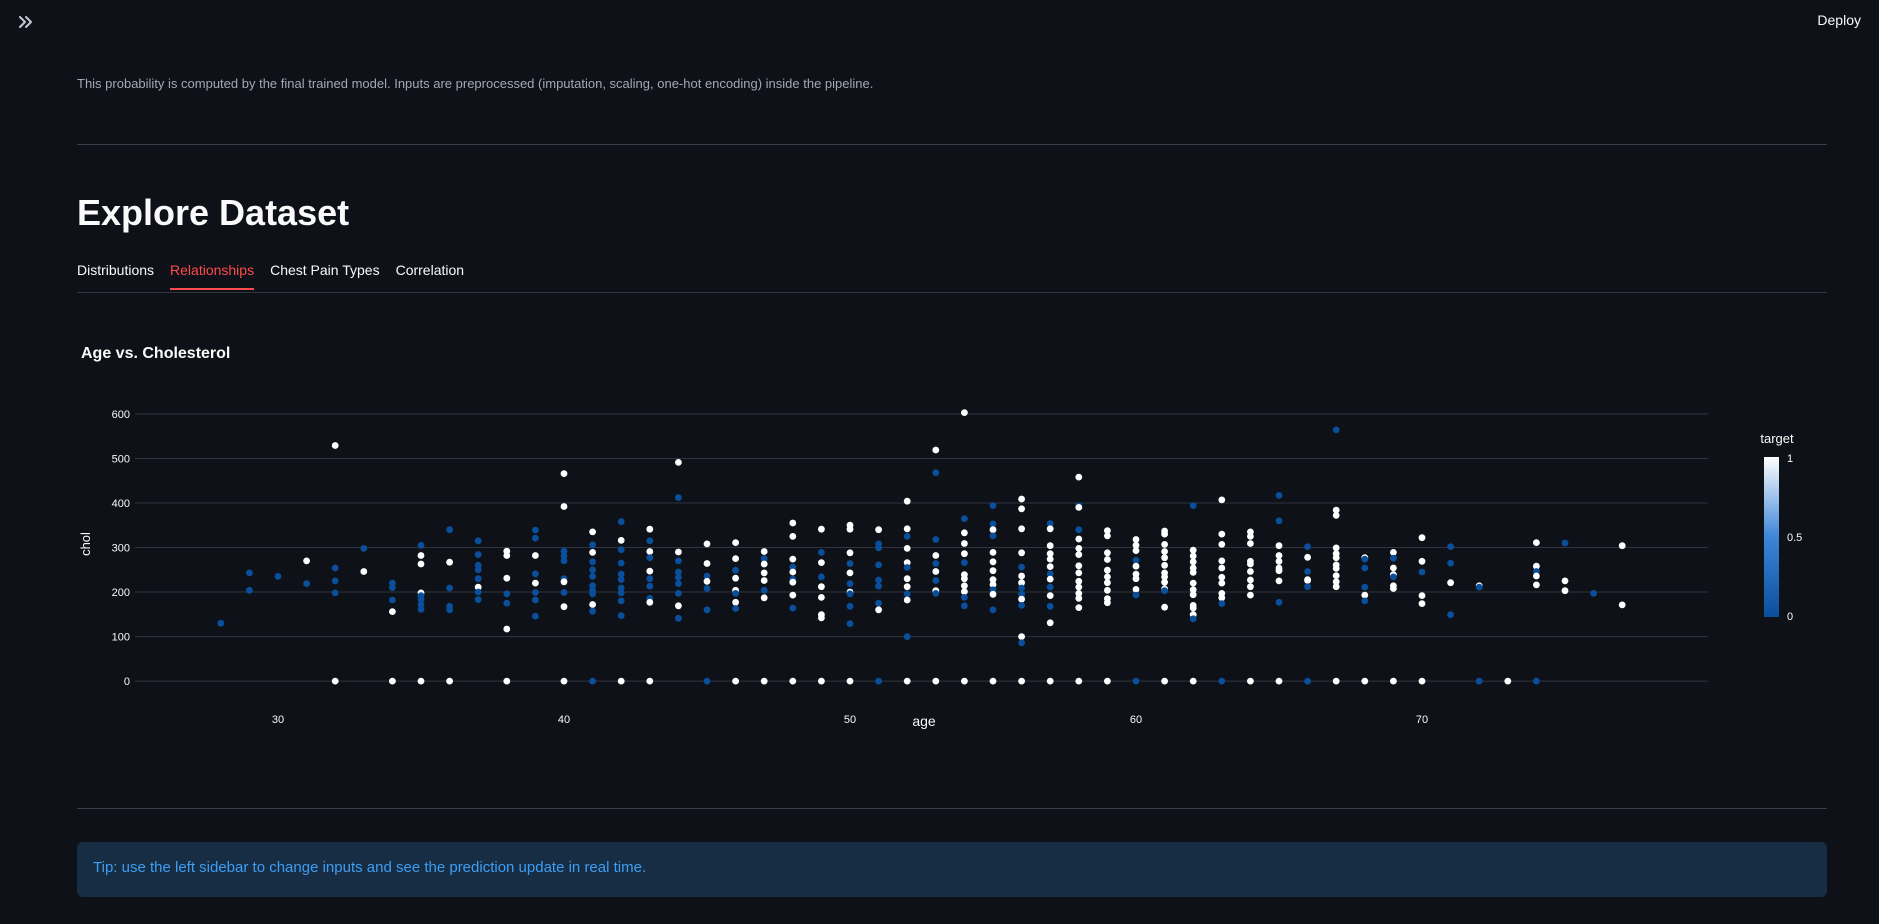  What do you see at coordinates (121, 638) in the screenshot?
I see `y-tick-label: 100` at bounding box center [121, 638].